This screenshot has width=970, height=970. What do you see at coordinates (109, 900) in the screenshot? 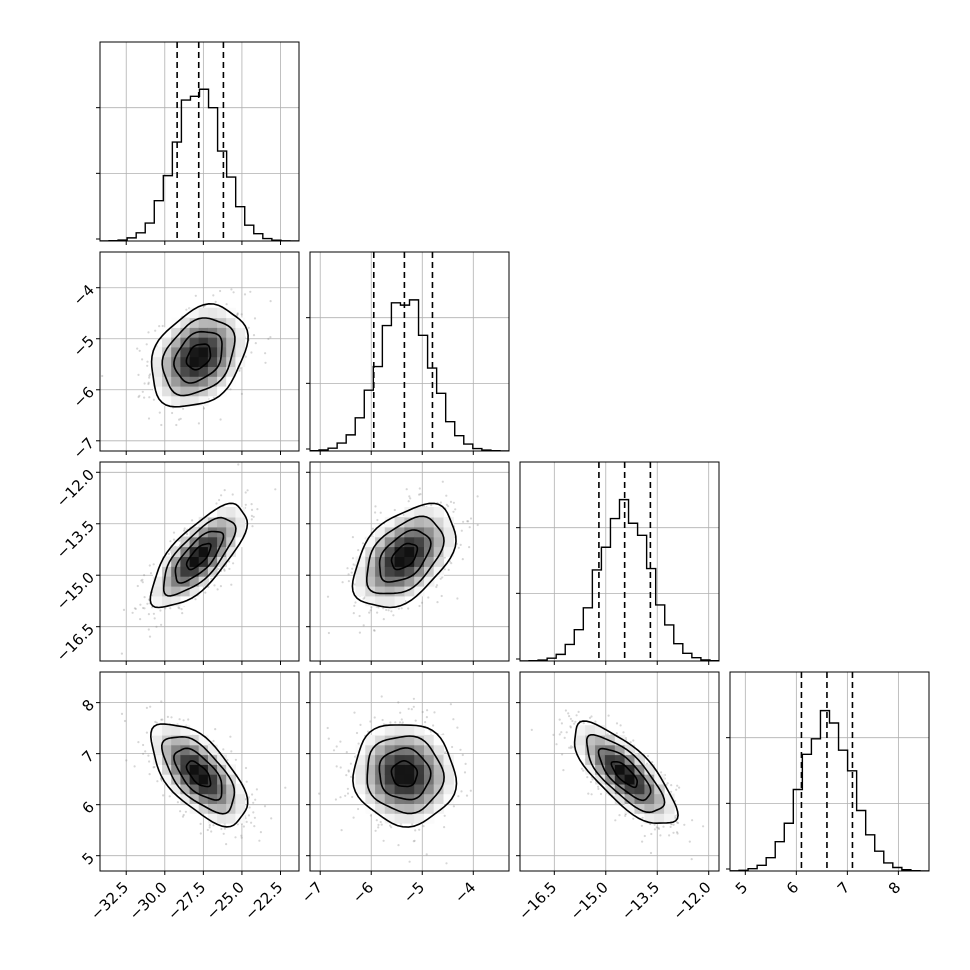
I see `x-tick-label-0-0: −32.5` at bounding box center [109, 900].